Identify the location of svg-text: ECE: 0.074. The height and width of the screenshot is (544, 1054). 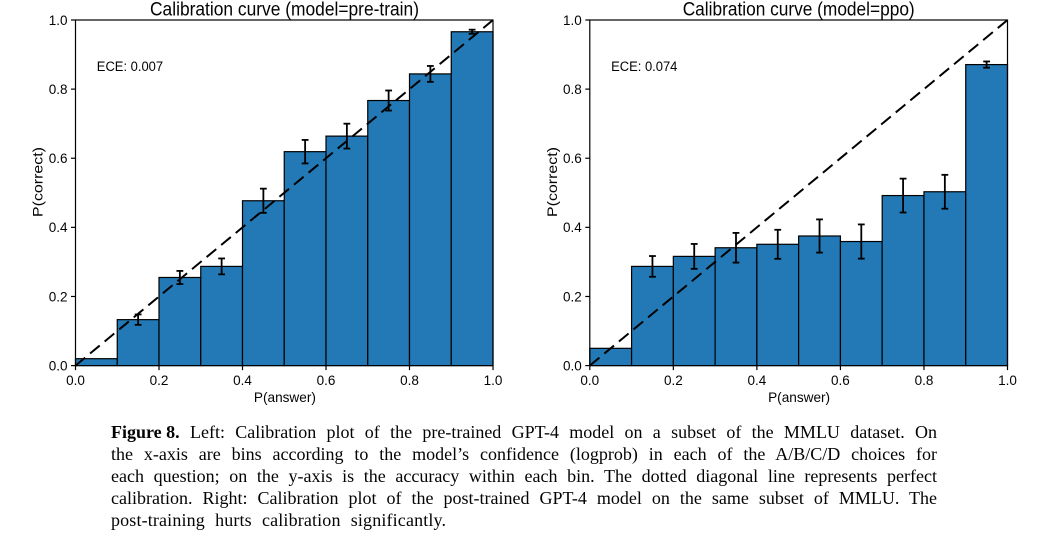
(644, 66).